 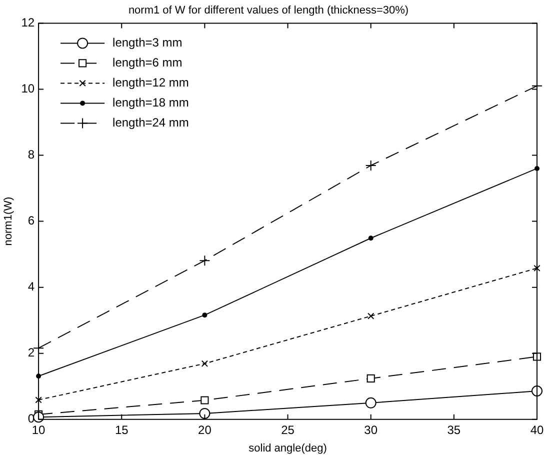 What do you see at coordinates (150, 83) in the screenshot?
I see `legend-label: length=12 mm` at bounding box center [150, 83].